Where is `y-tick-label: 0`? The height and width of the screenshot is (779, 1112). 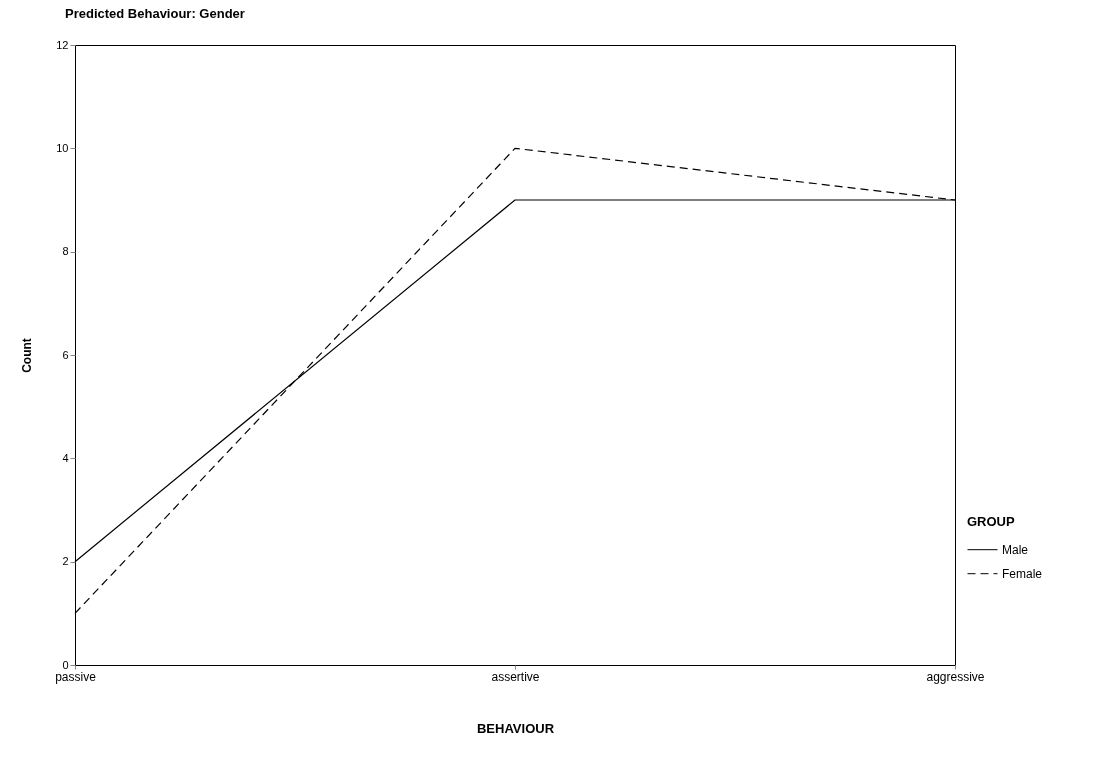 y-tick-label: 0 is located at coordinates (65, 664).